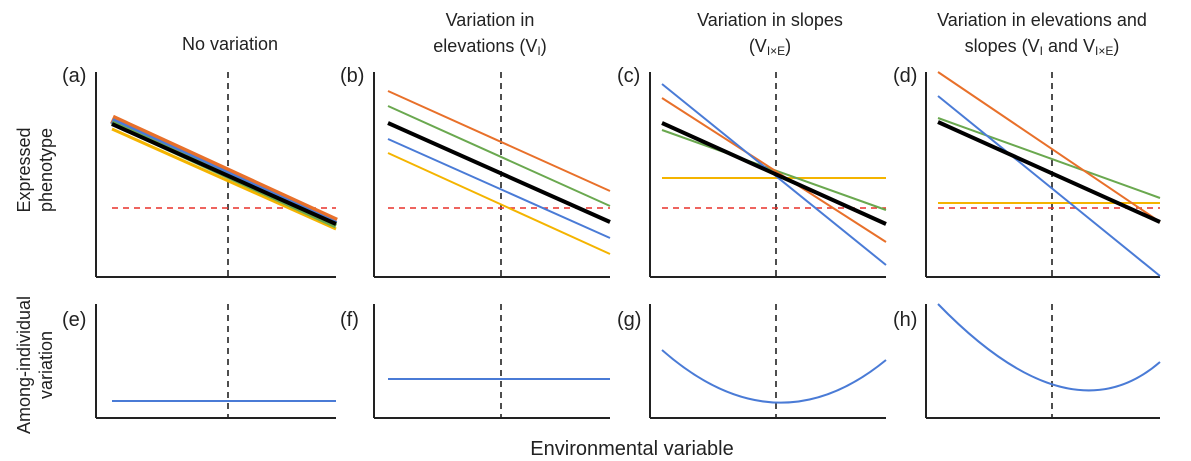  Describe the element at coordinates (224, 174) in the screenshot. I see `mean-norm-a` at that location.